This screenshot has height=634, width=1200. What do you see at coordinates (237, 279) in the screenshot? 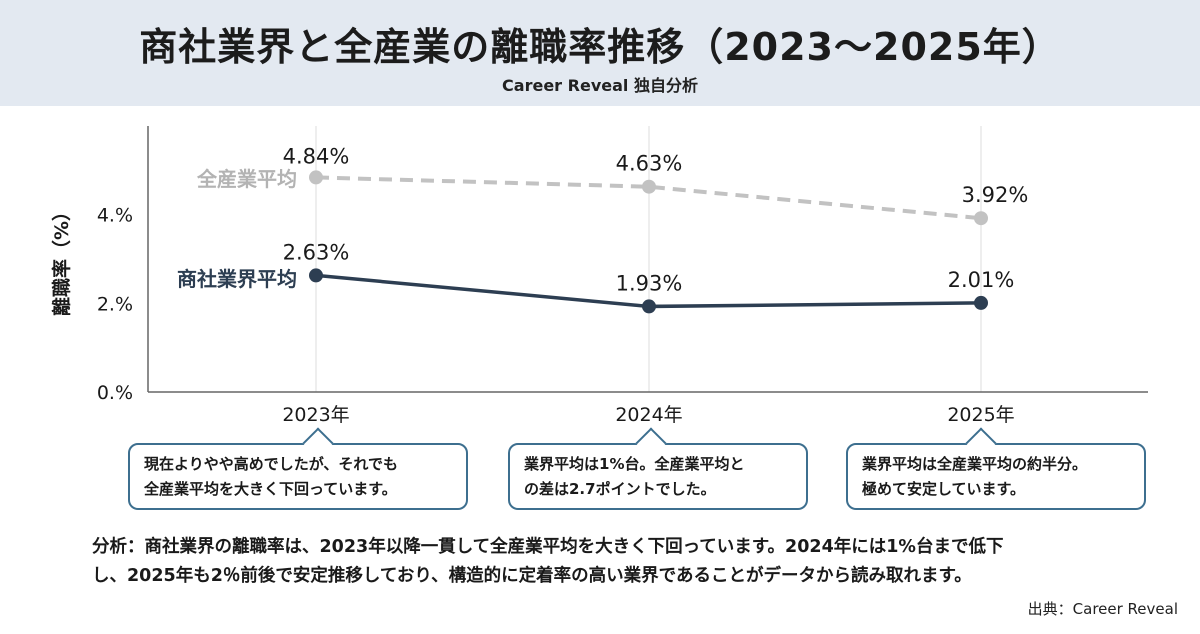
I see `series-name-label: 商社業界平均` at bounding box center [237, 279].